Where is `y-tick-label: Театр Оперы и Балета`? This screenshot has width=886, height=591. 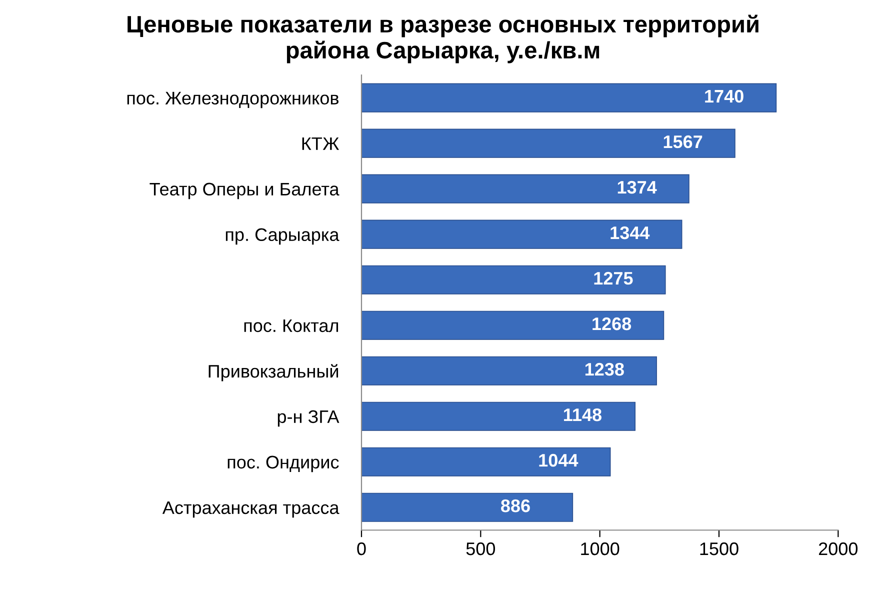
y-tick-label: Театр Оперы и Балета is located at coordinates (245, 191).